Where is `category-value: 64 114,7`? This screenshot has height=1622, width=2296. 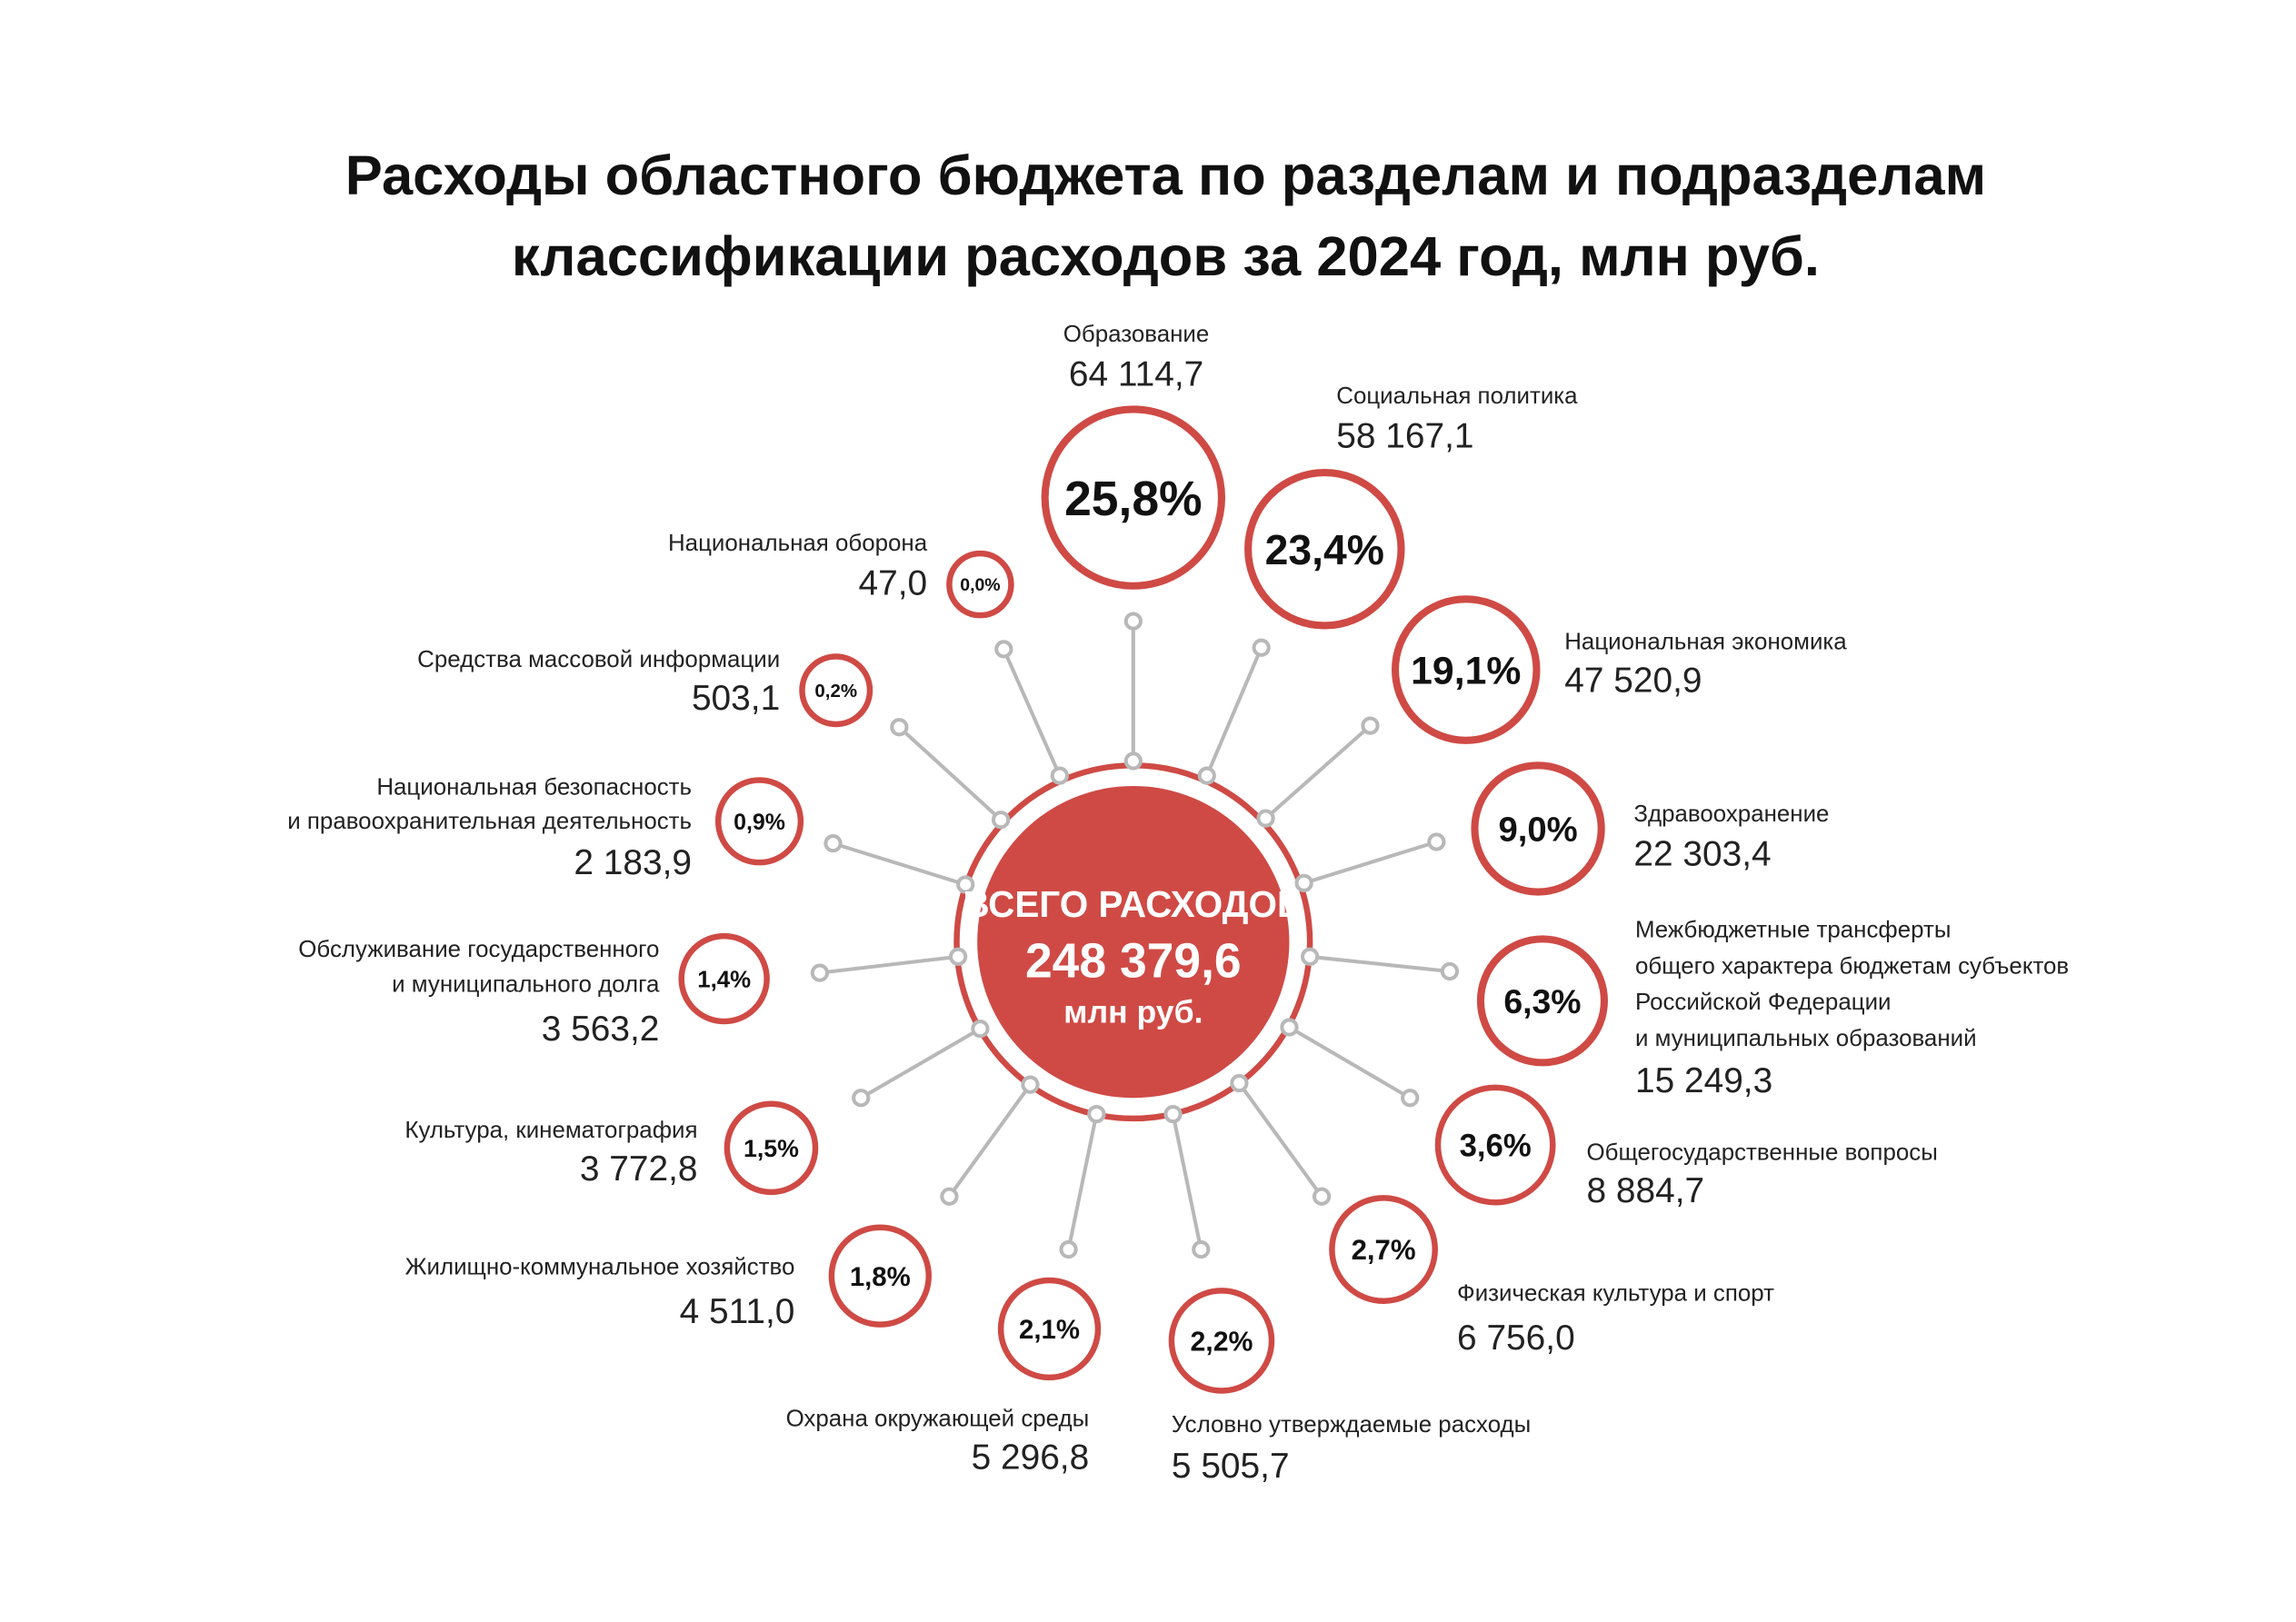
category-value: 64 114,7 is located at coordinates (1136, 374).